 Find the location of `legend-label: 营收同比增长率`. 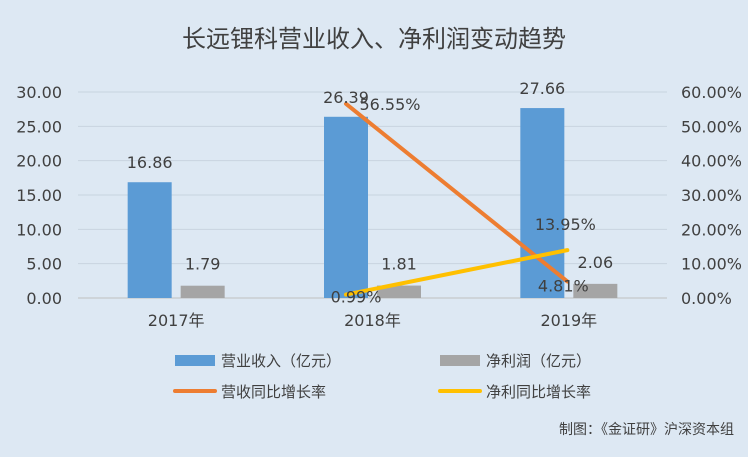

legend-label: 营收同比增长率 is located at coordinates (273, 392).